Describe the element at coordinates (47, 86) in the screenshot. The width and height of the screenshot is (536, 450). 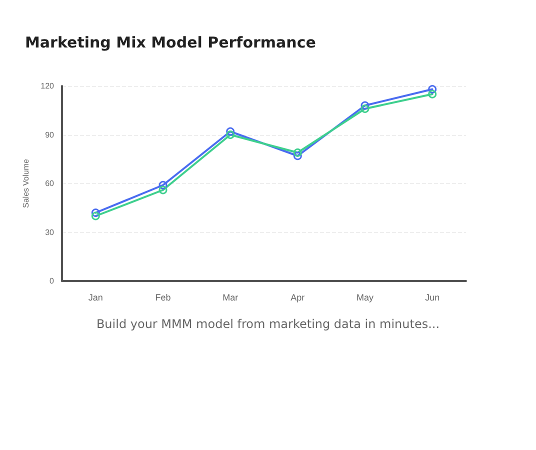
I see `y-tick-label: 120` at that location.